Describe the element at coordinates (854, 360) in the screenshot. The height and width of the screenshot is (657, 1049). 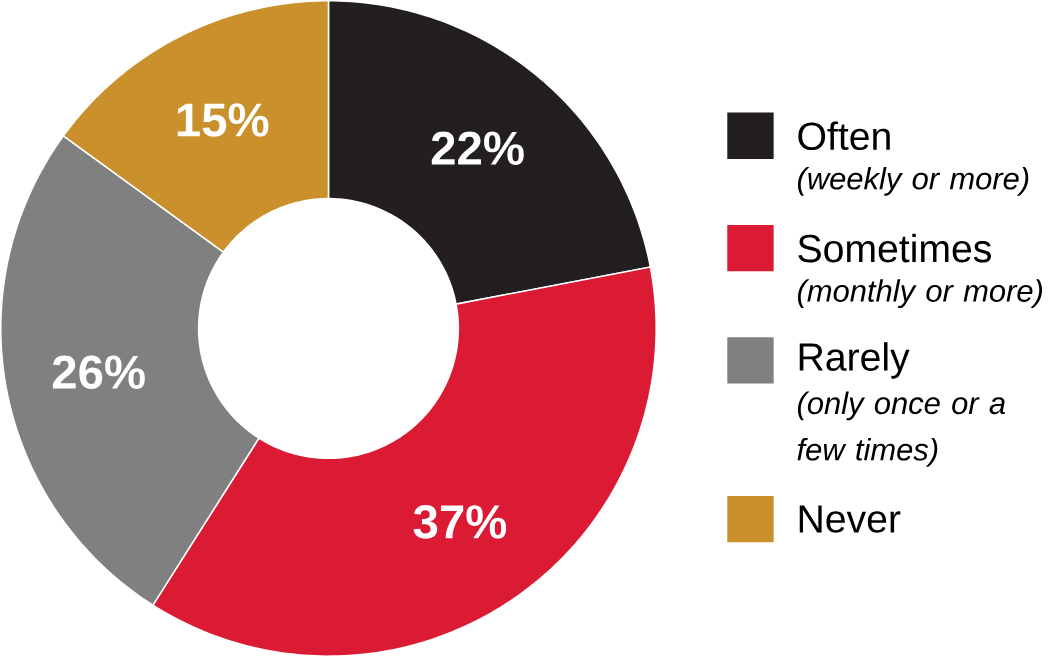
I see `legend-label: Rarely` at that location.